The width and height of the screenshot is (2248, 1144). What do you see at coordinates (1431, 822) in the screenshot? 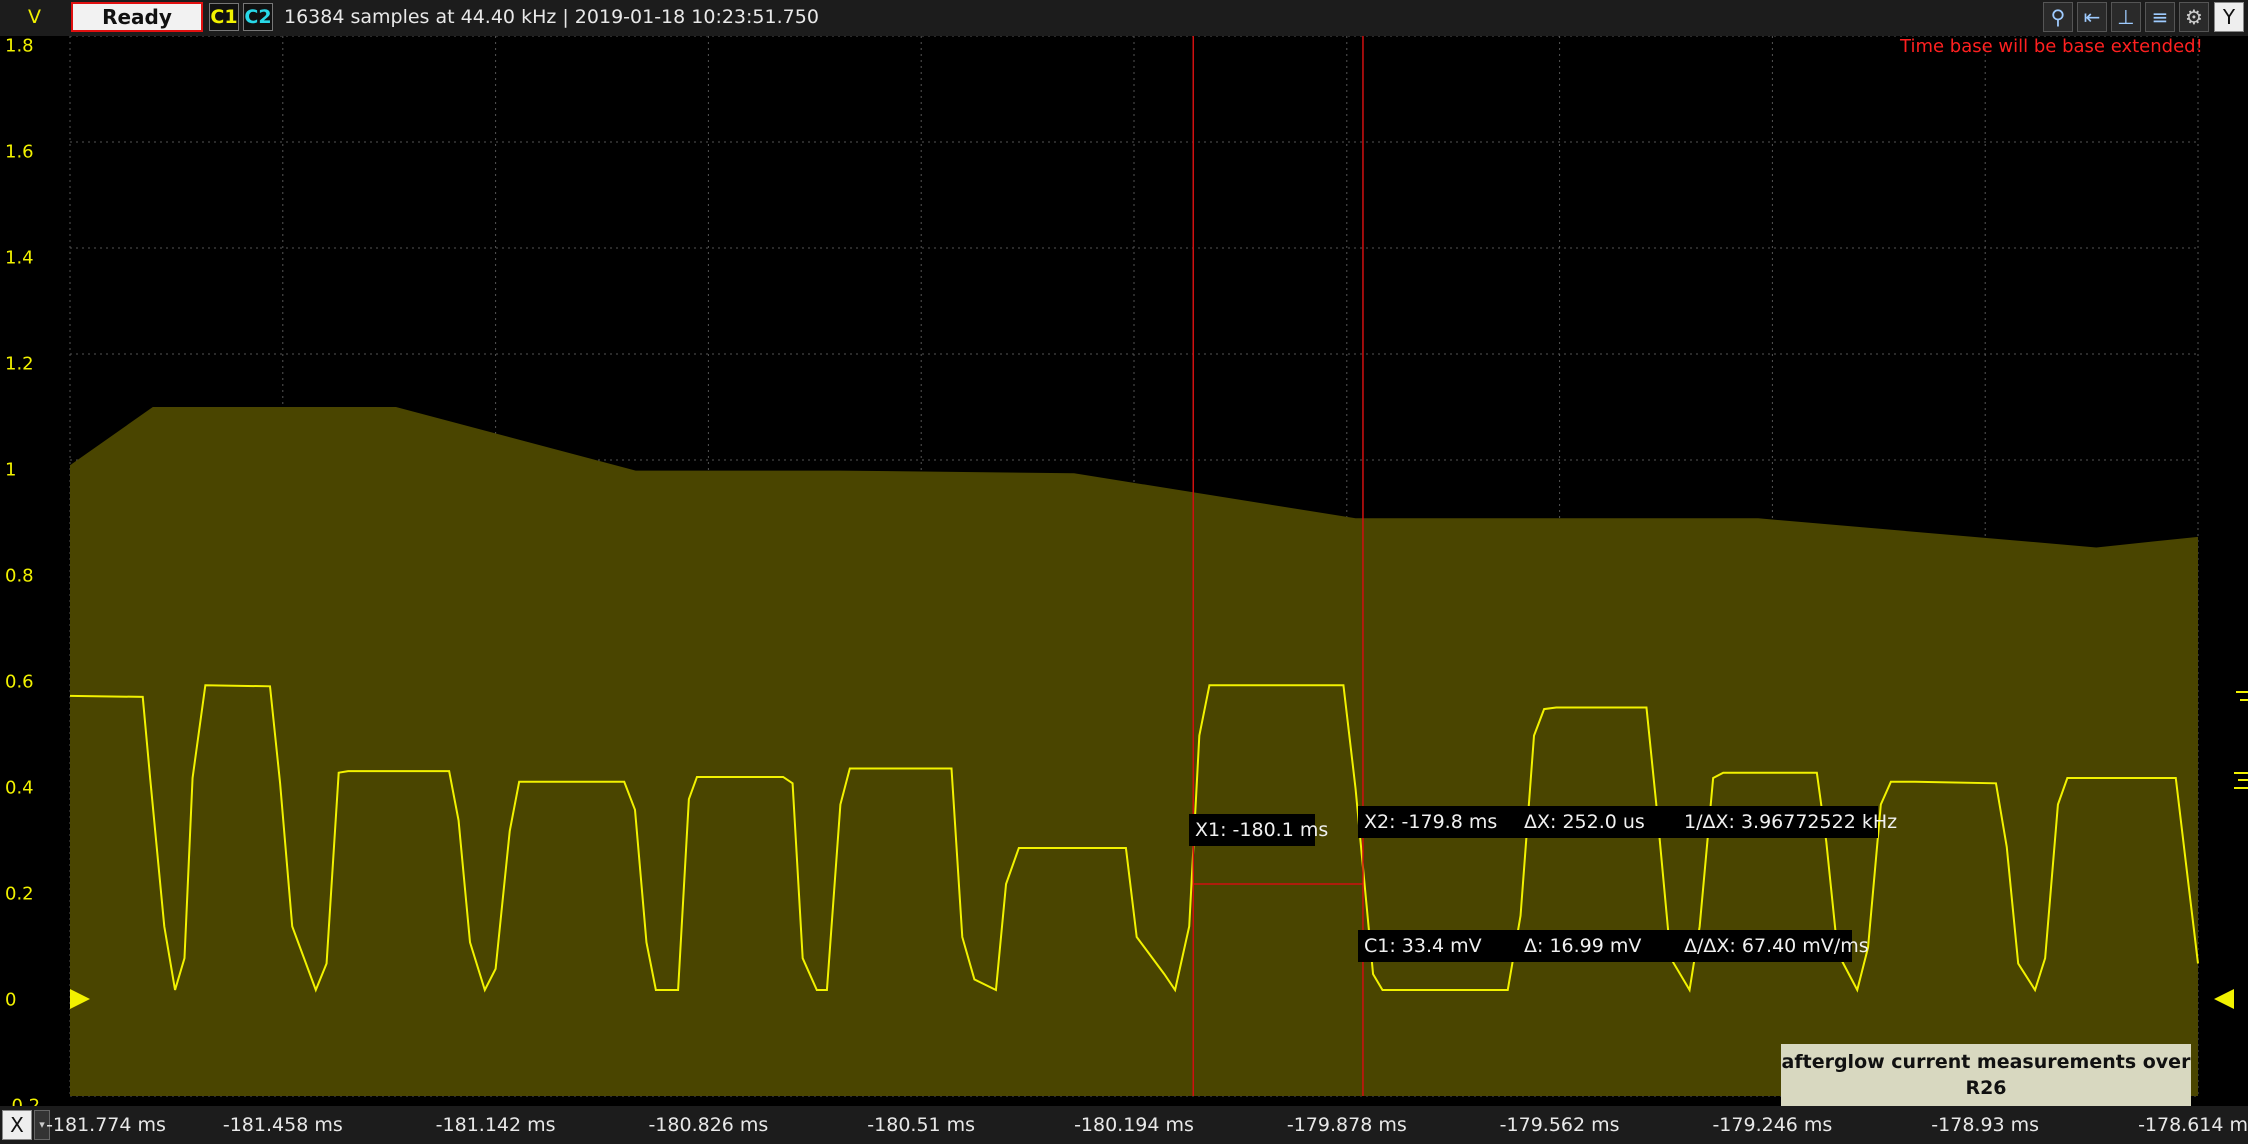
I see `x2-label: X2: -179.8 ms` at bounding box center [1431, 822].